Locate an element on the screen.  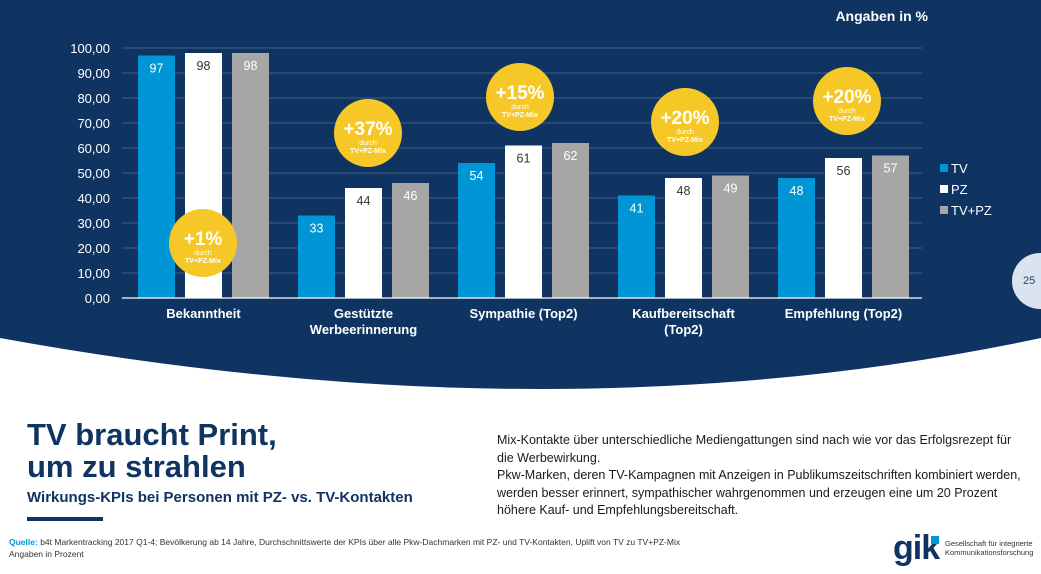
source-unit-note: Angaben in Prozent is located at coordinates (46, 554).